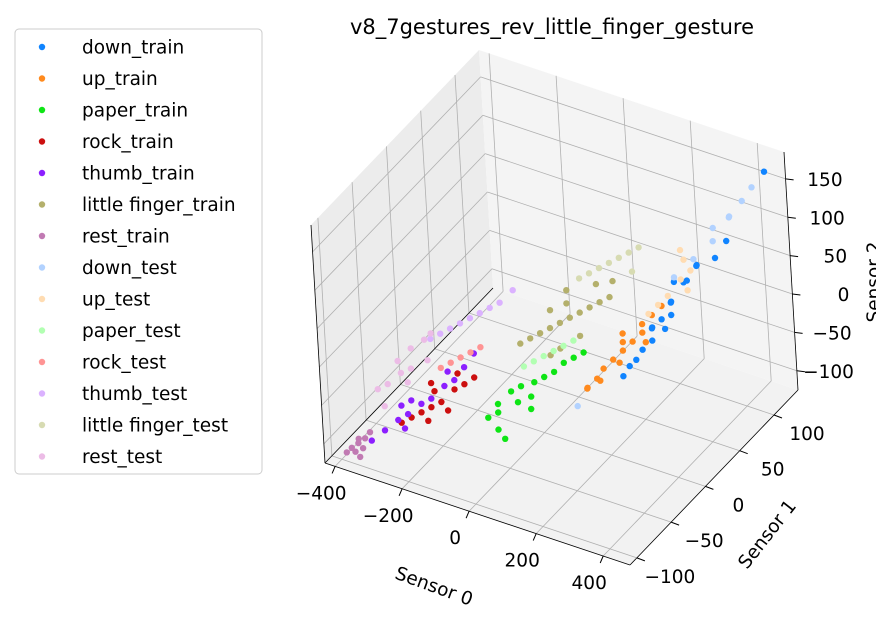  I want to click on z-tick-label: 50, so click(836, 257).